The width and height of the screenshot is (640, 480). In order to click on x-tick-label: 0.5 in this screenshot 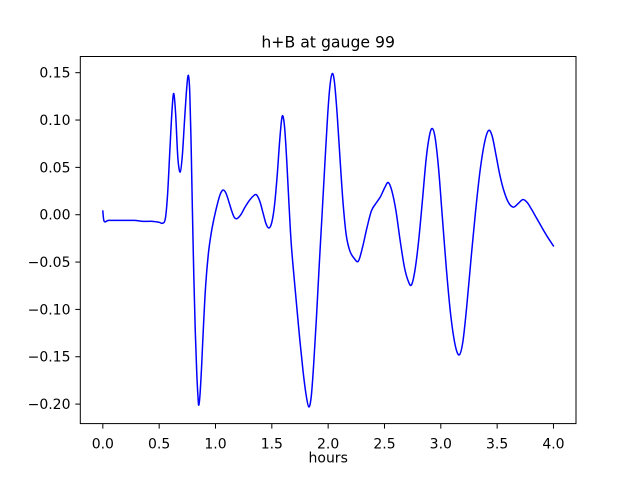, I will do `click(159, 445)`.